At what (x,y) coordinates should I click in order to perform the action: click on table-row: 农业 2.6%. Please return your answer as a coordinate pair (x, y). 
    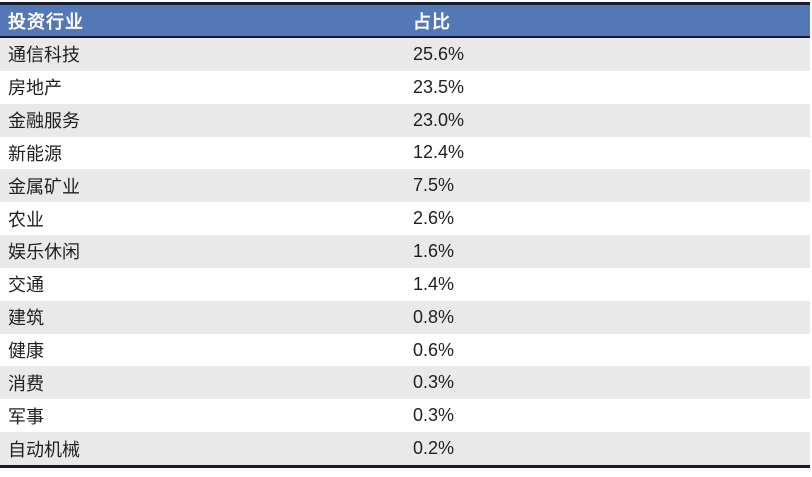
    Looking at the image, I should click on (405, 219).